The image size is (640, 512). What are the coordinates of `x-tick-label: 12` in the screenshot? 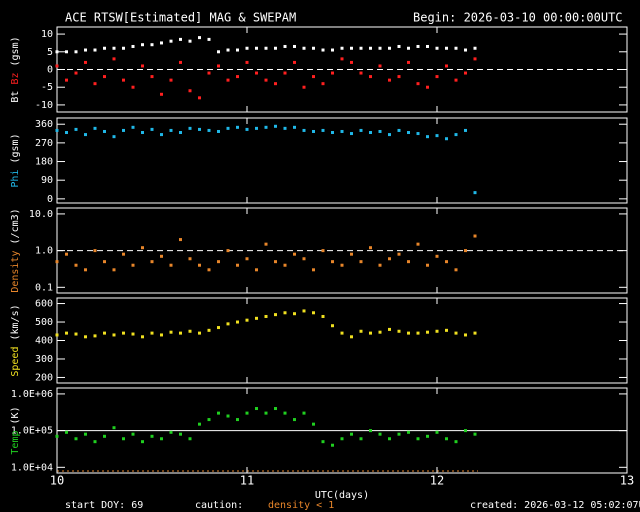 It's located at (437, 481).